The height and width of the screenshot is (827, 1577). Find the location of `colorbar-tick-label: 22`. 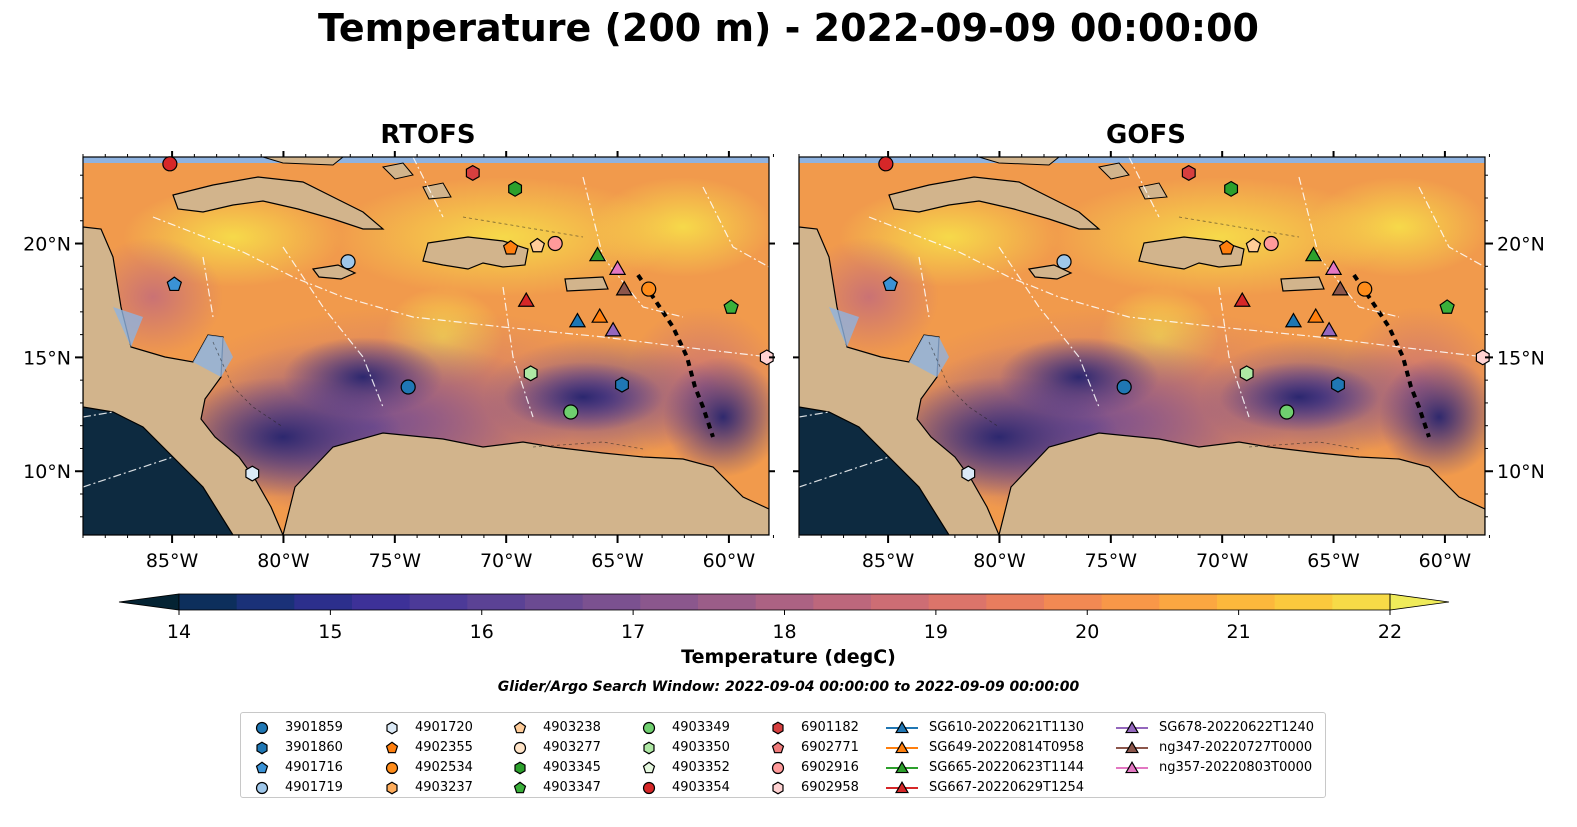

colorbar-tick-label: 22 is located at coordinates (1390, 632).